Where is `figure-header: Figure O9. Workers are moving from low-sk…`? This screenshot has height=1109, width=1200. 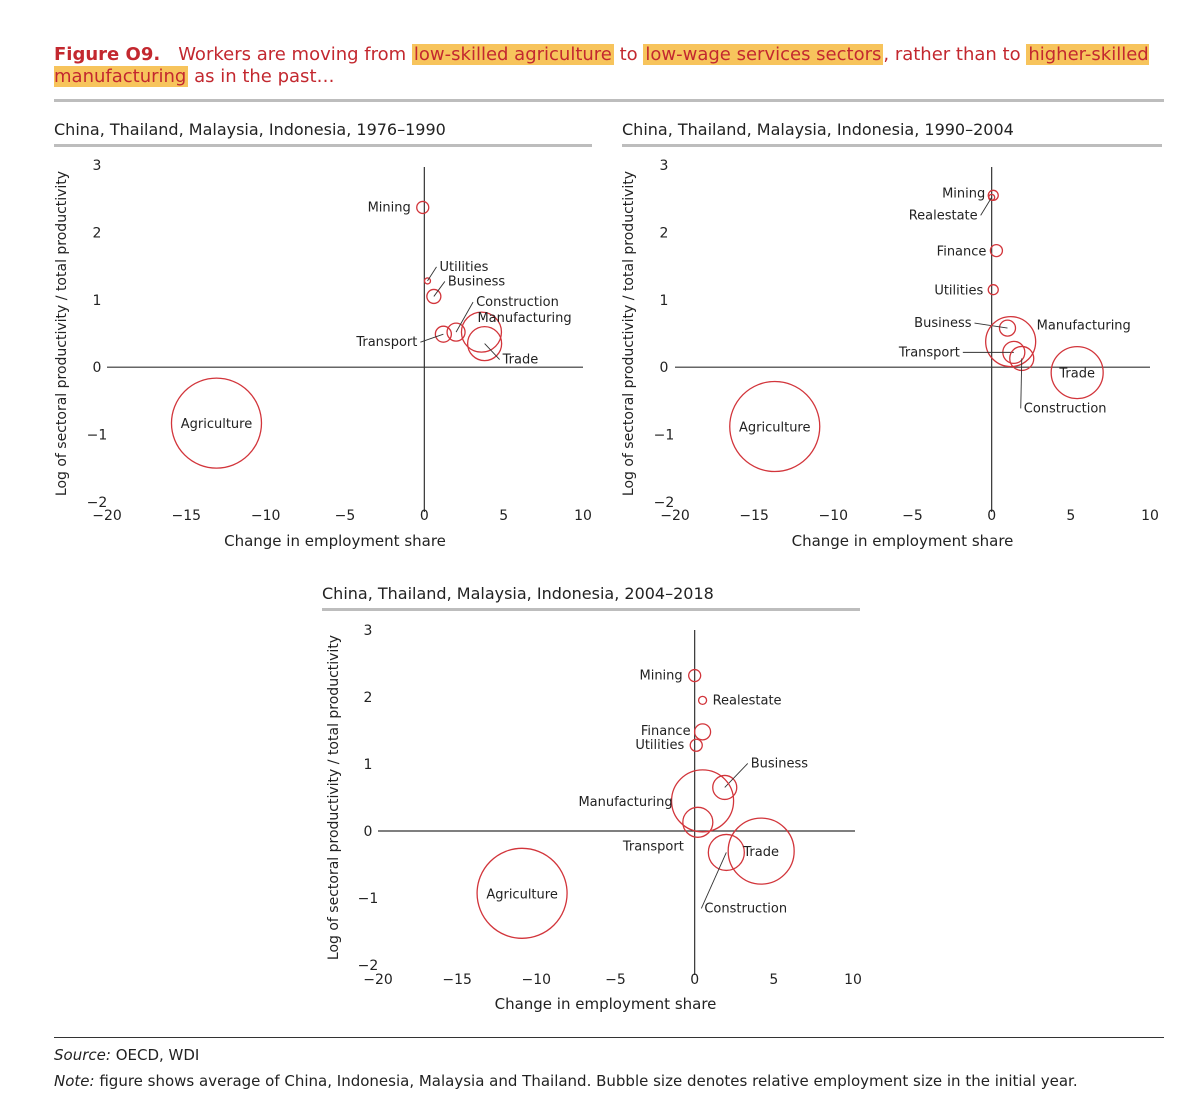 figure-header: Figure O9. Workers are moving from low-sk… is located at coordinates (609, 66).